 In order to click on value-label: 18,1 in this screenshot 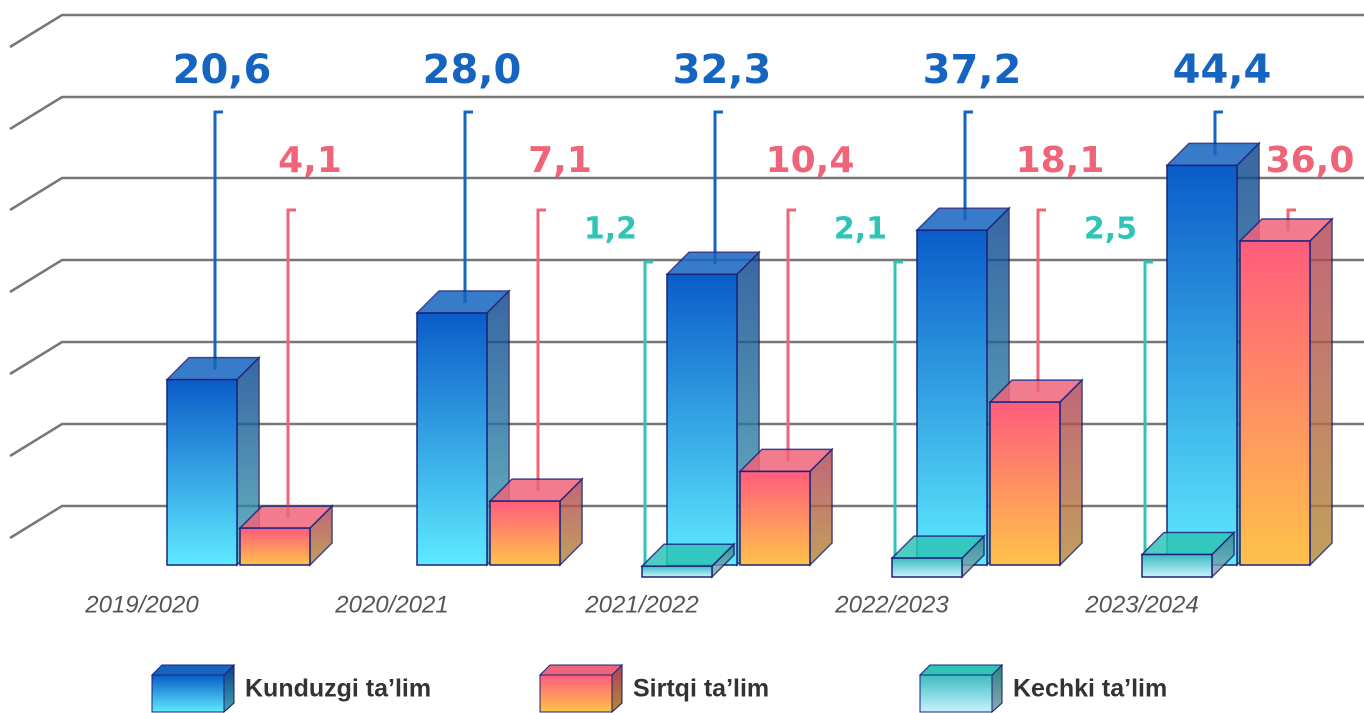, I will do `click(1060, 160)`.